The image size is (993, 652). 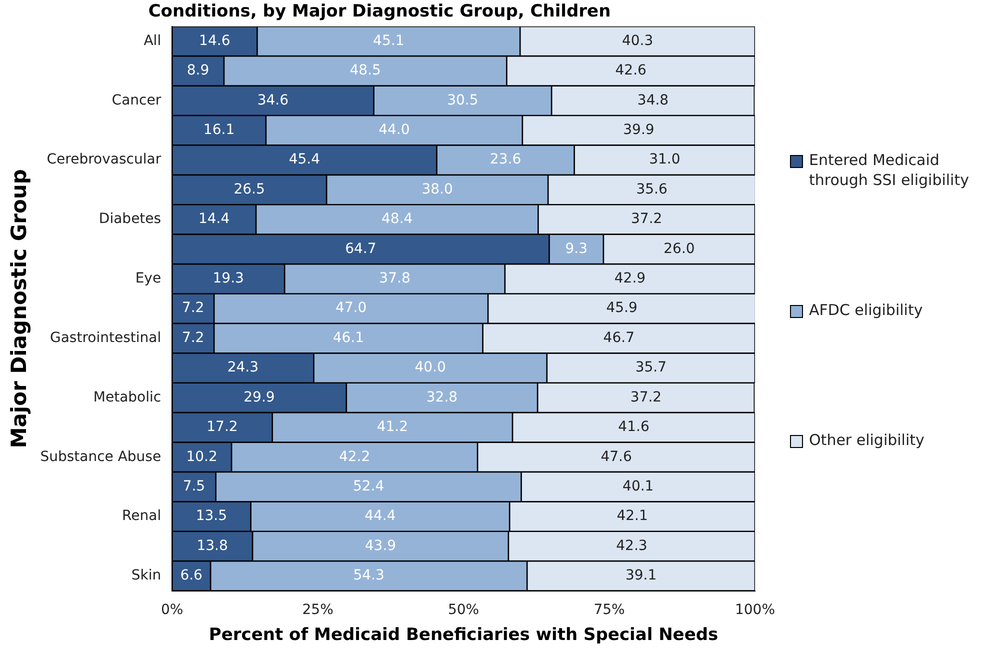 What do you see at coordinates (249, 189) in the screenshot?
I see `data-label: 26.5` at bounding box center [249, 189].